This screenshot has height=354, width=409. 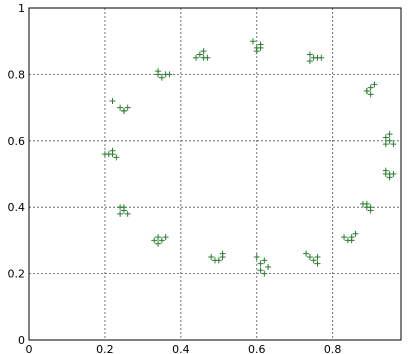 What do you see at coordinates (21, 8) in the screenshot?
I see `y-tick-label: 1` at bounding box center [21, 8].